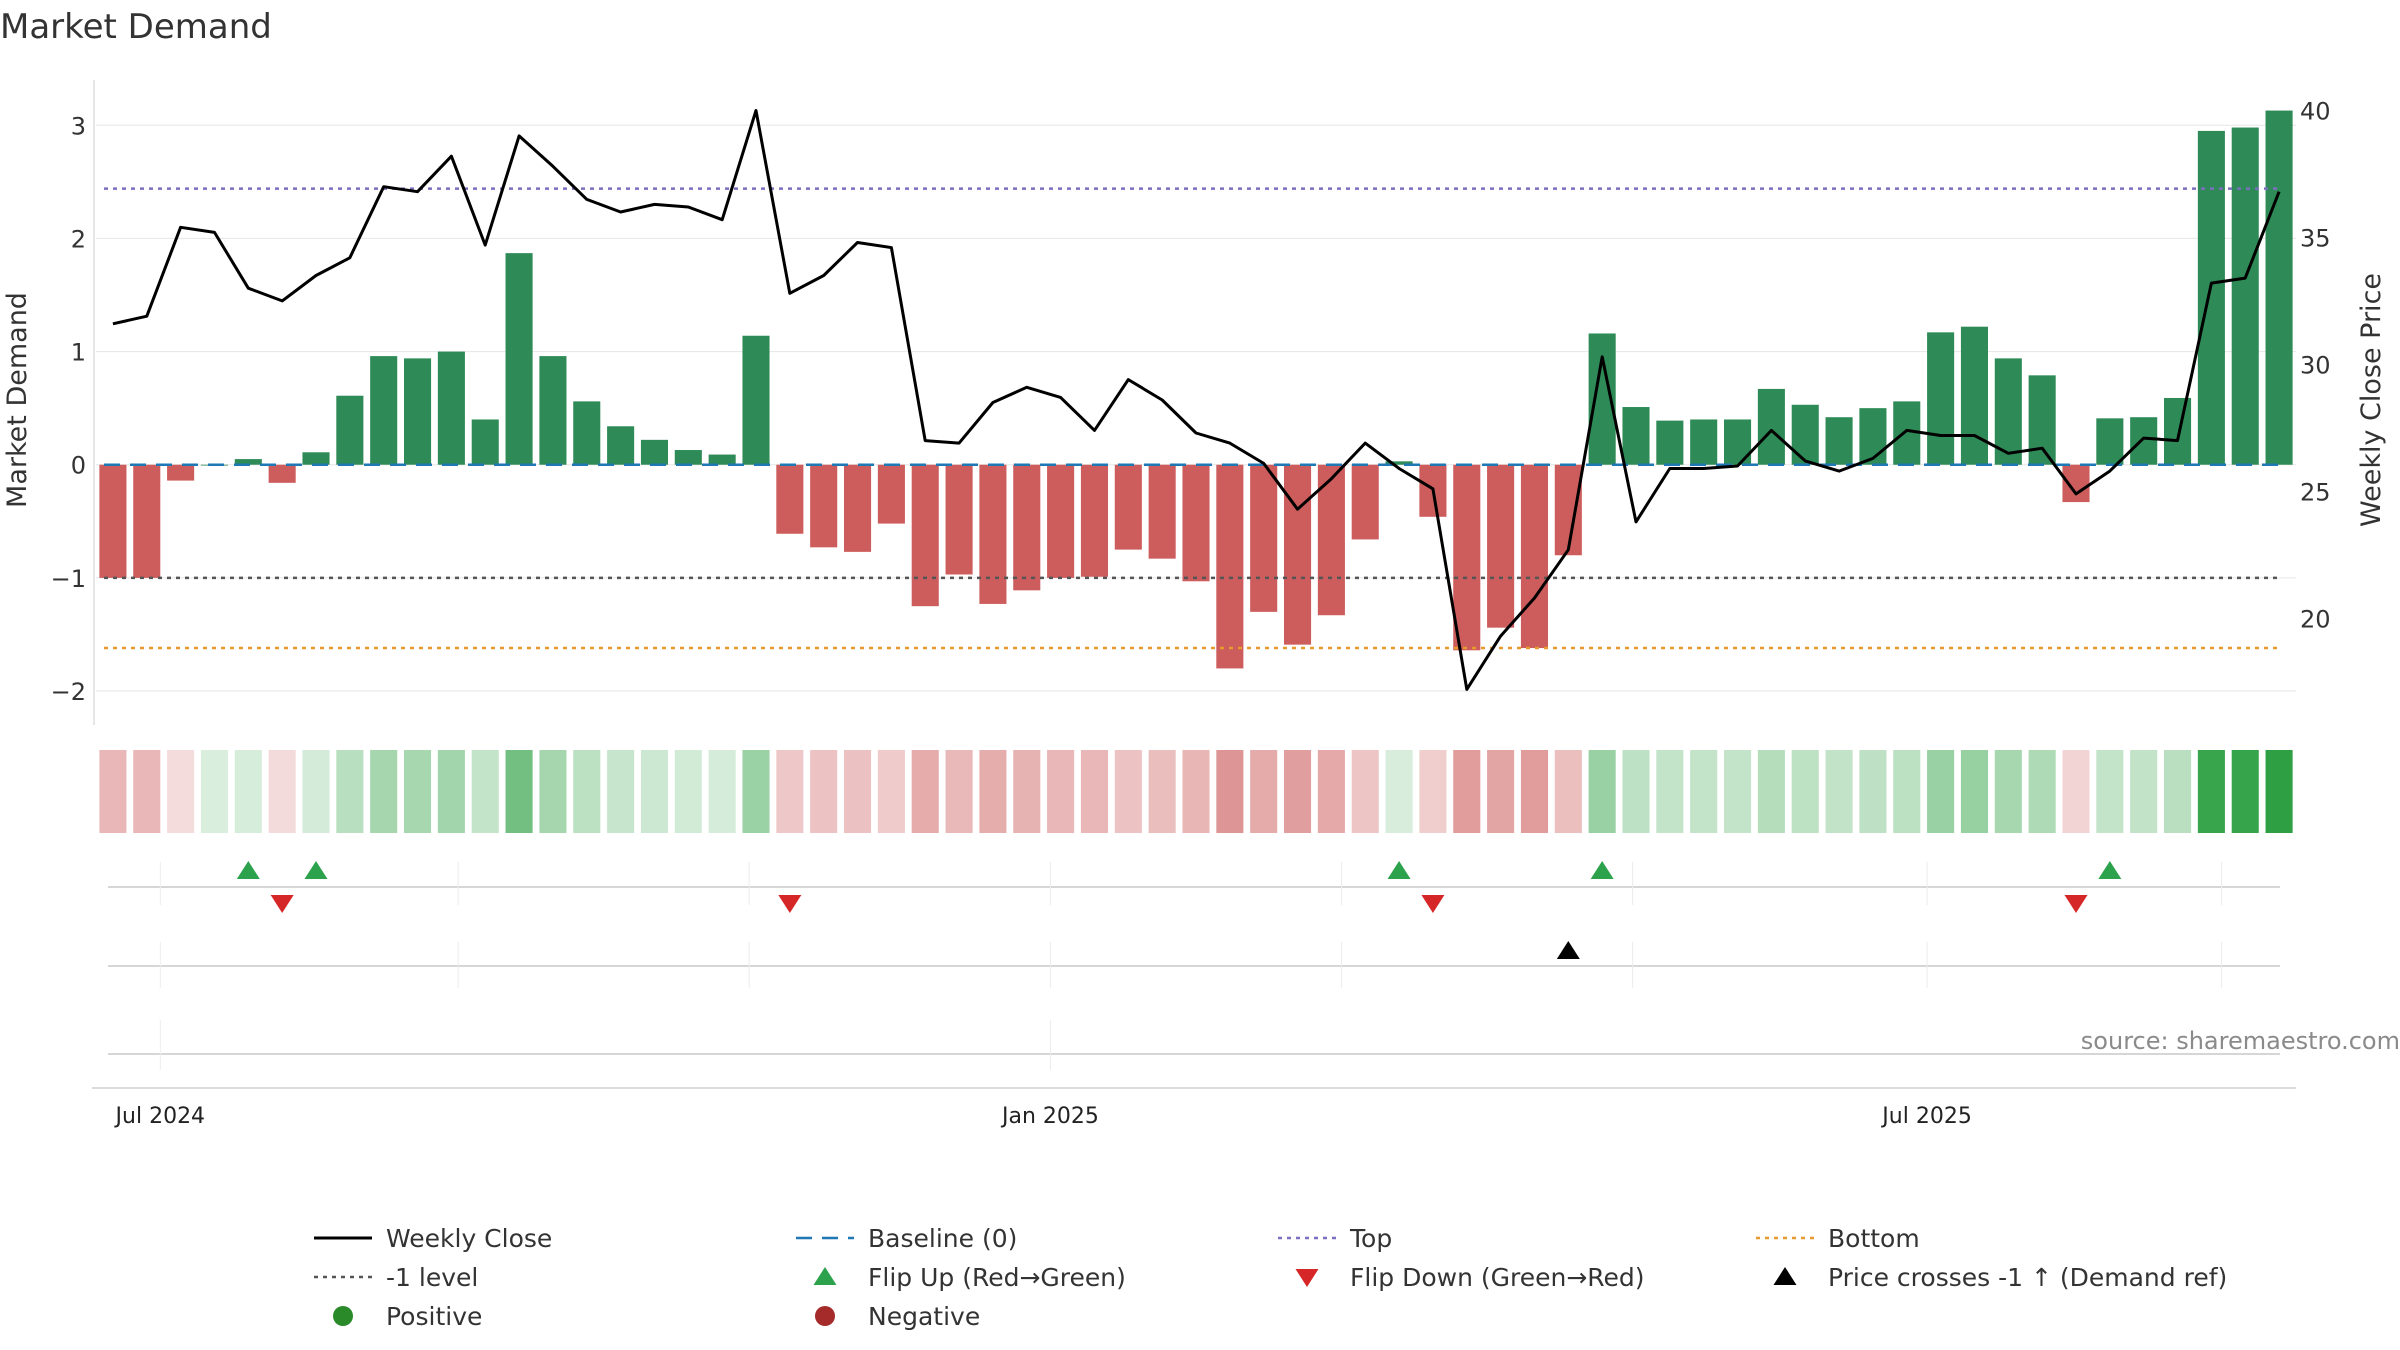 The width and height of the screenshot is (2400, 1350). Describe the element at coordinates (469, 1238) in the screenshot. I see `legend-label: Weekly Close` at that location.